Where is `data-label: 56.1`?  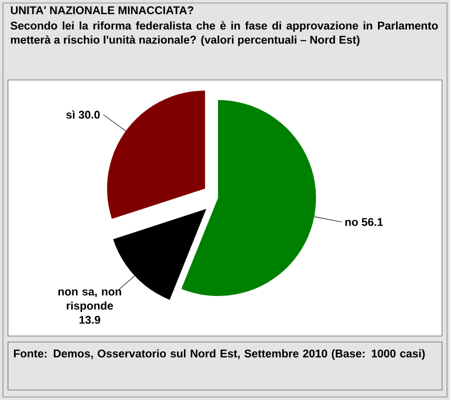 data-label: 56.1 is located at coordinates (372, 222).